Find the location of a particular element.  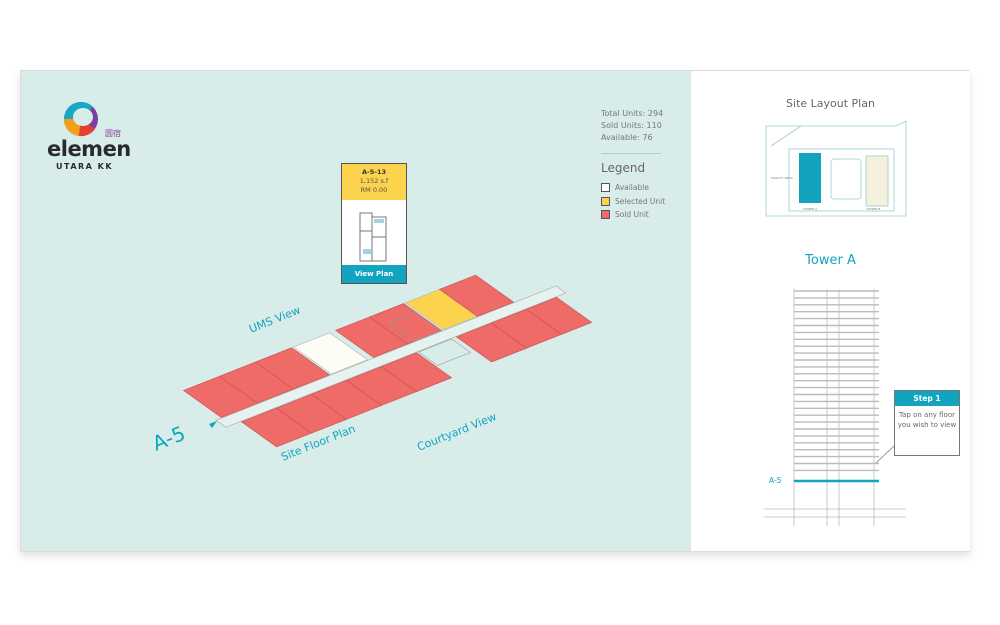

site-layout-title: Site Layout Plan is located at coordinates (830, 103).